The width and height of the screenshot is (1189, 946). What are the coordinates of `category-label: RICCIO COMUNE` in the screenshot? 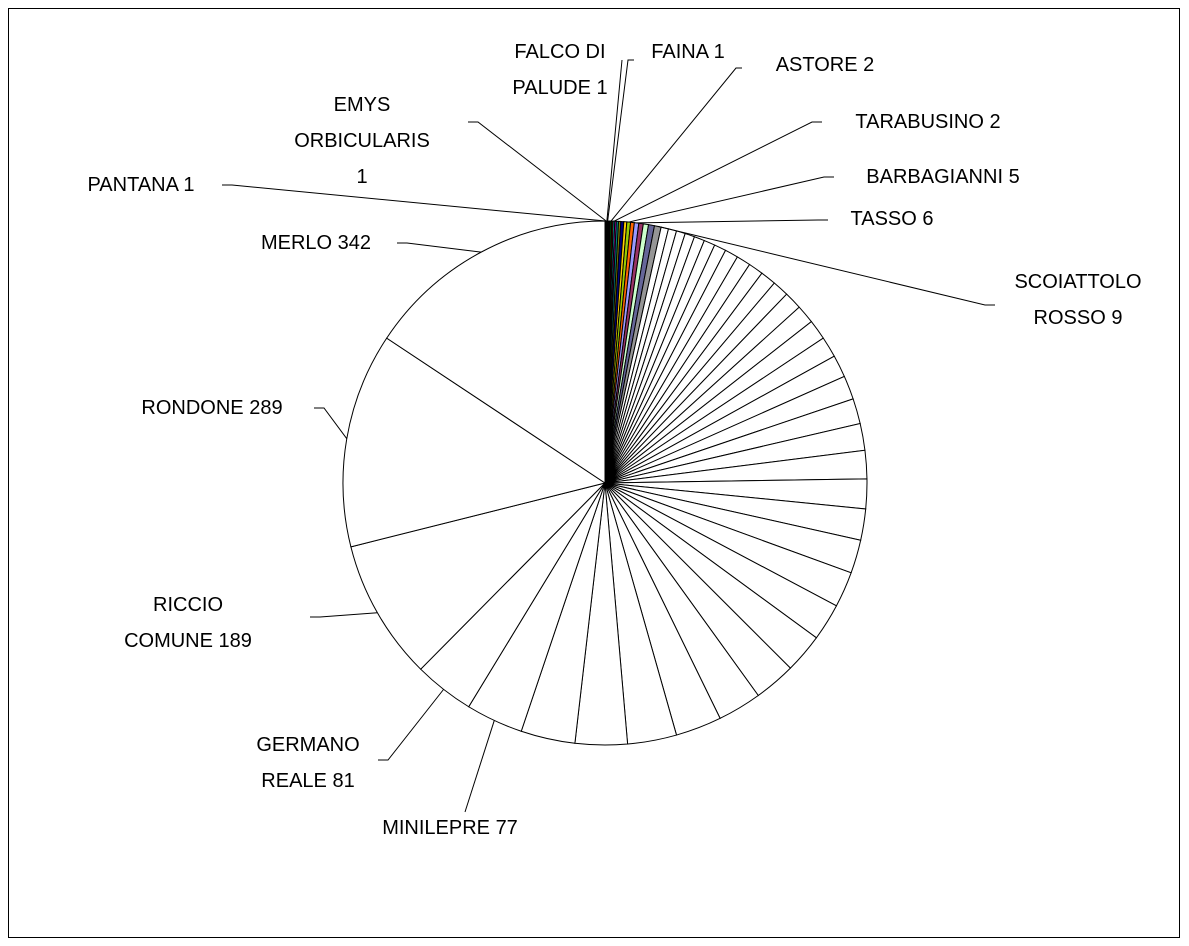 It's located at (173, 623).